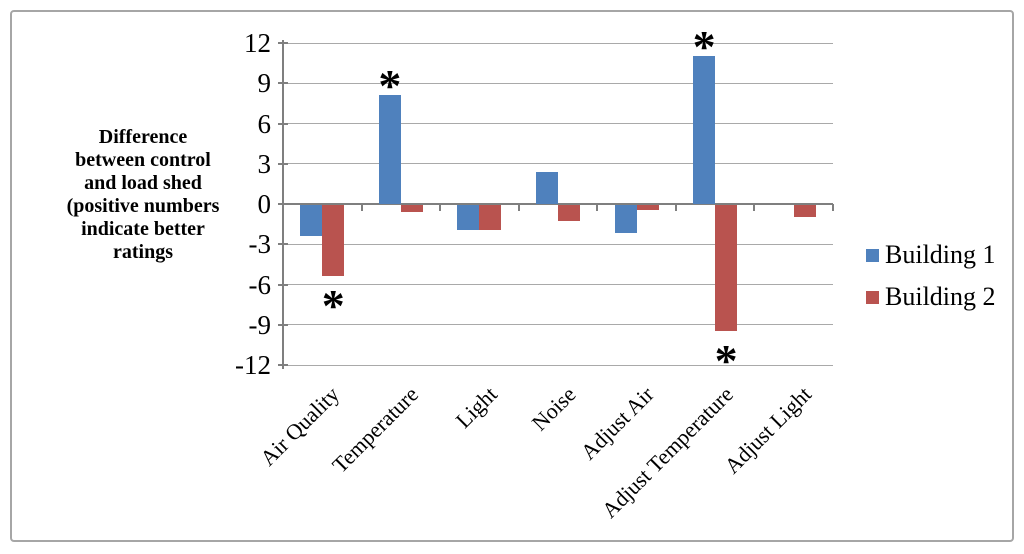 This screenshot has height=554, width=1024. Describe the element at coordinates (311, 220) in the screenshot. I see `bar-building-1-air-quality` at that location.